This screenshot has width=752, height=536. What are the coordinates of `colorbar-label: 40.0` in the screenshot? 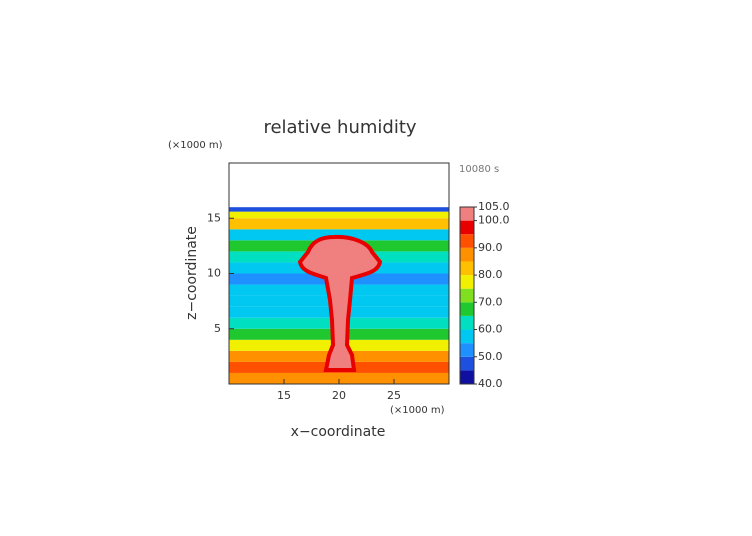 It's located at (490, 383).